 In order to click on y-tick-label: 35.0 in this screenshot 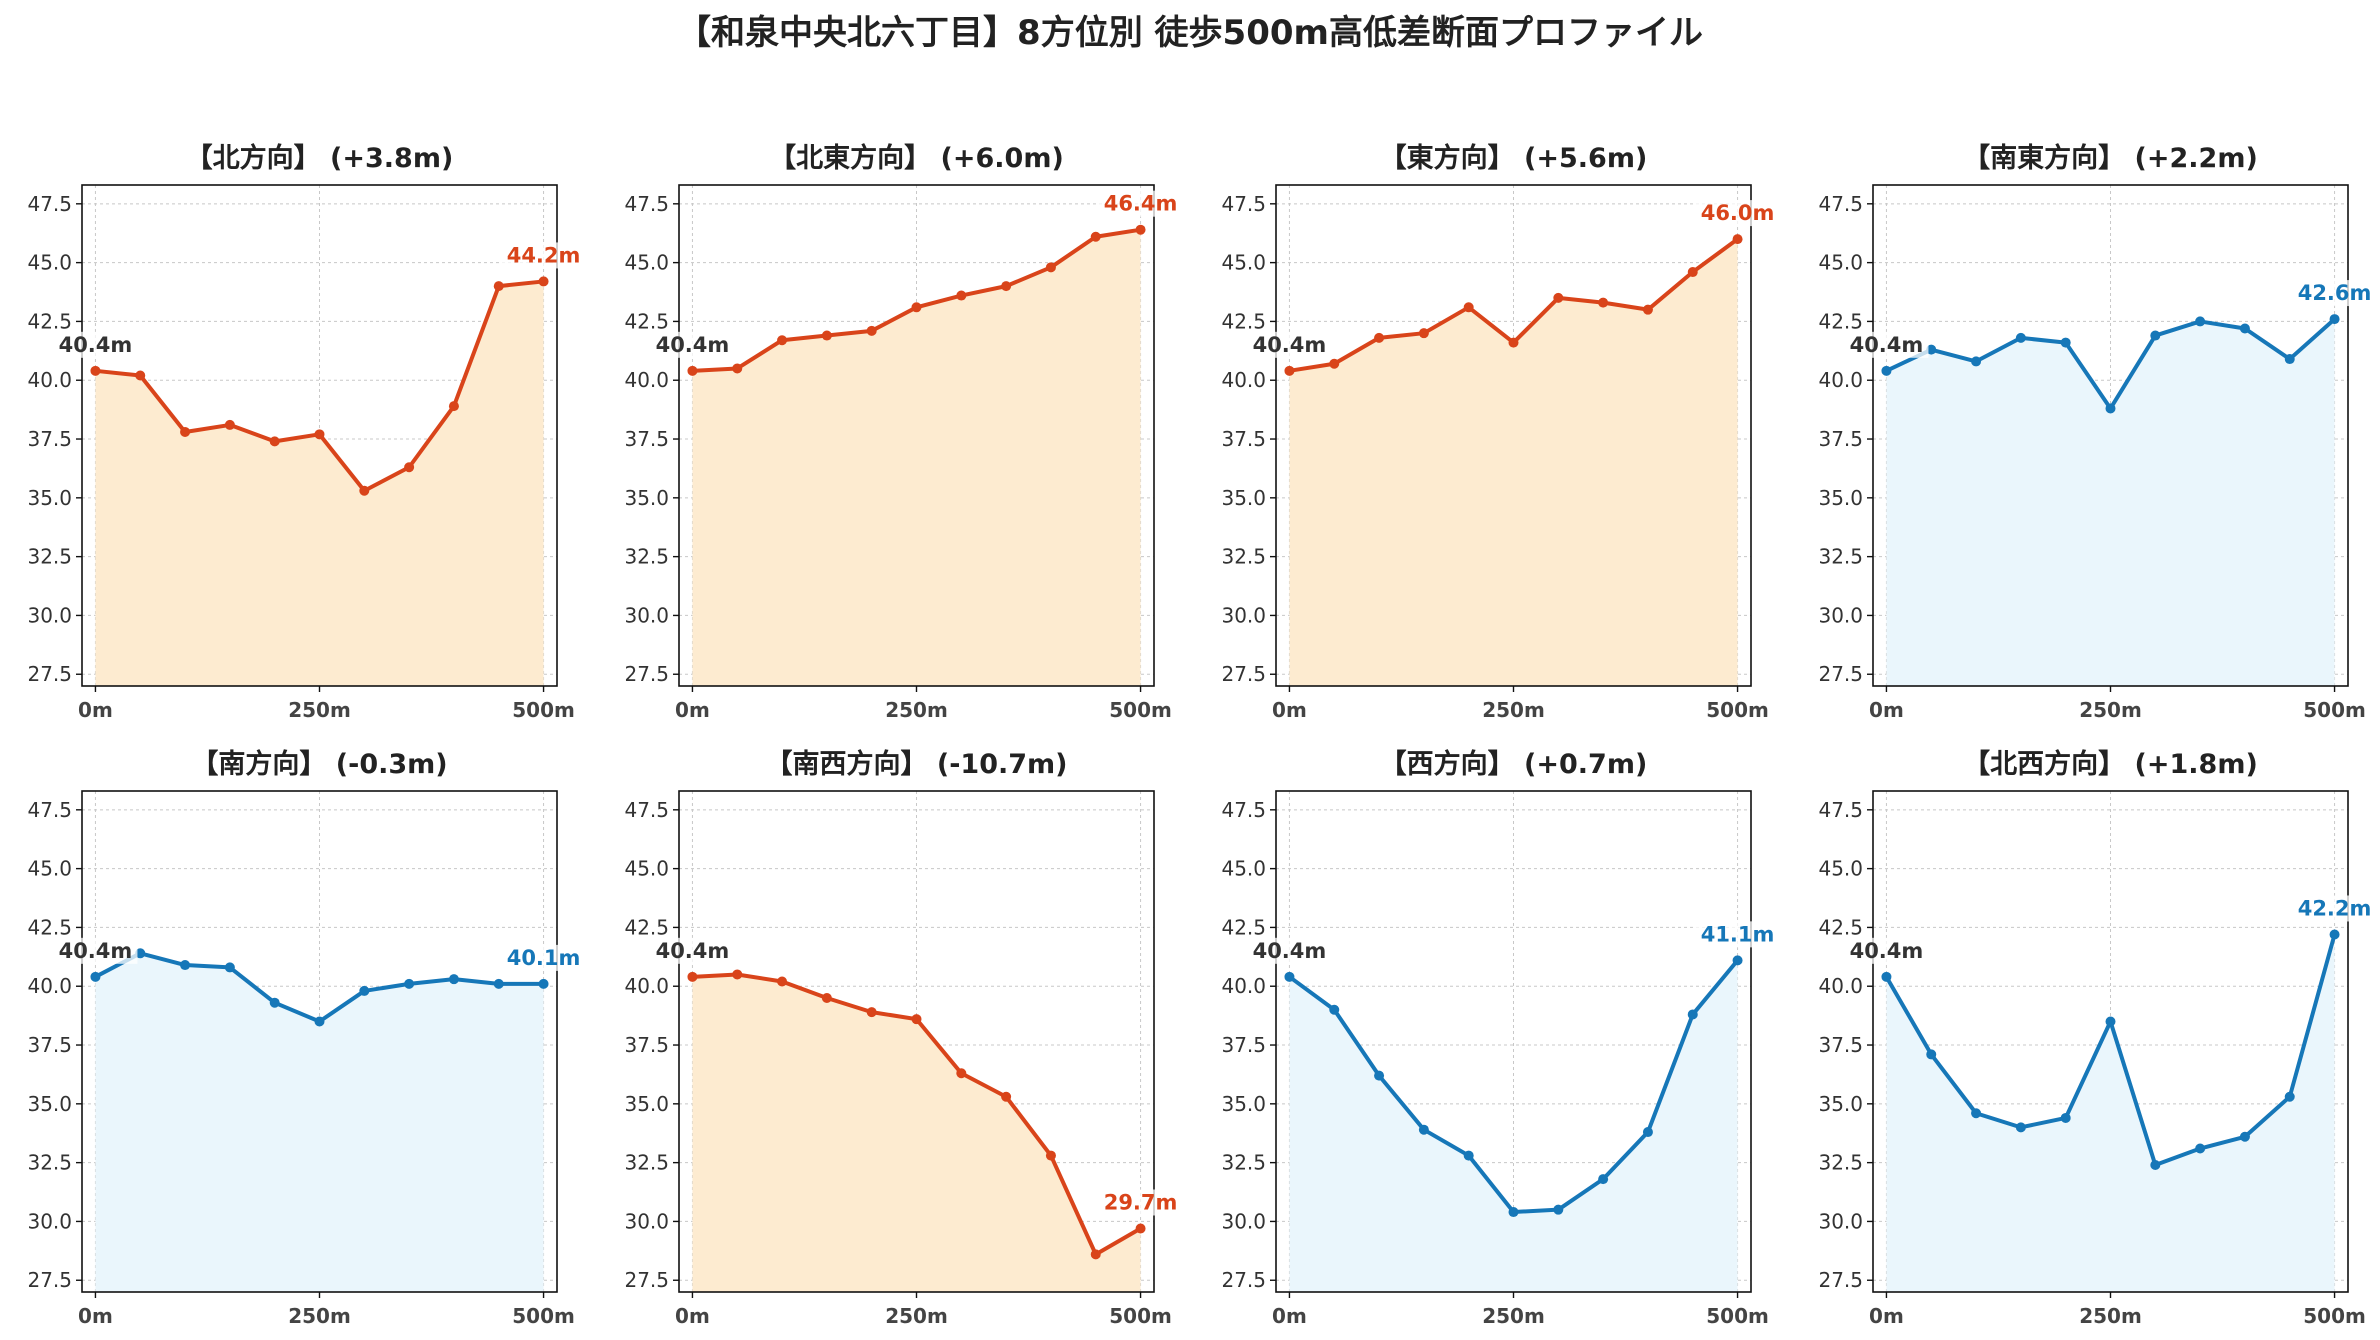, I will do `click(1840, 1104)`.